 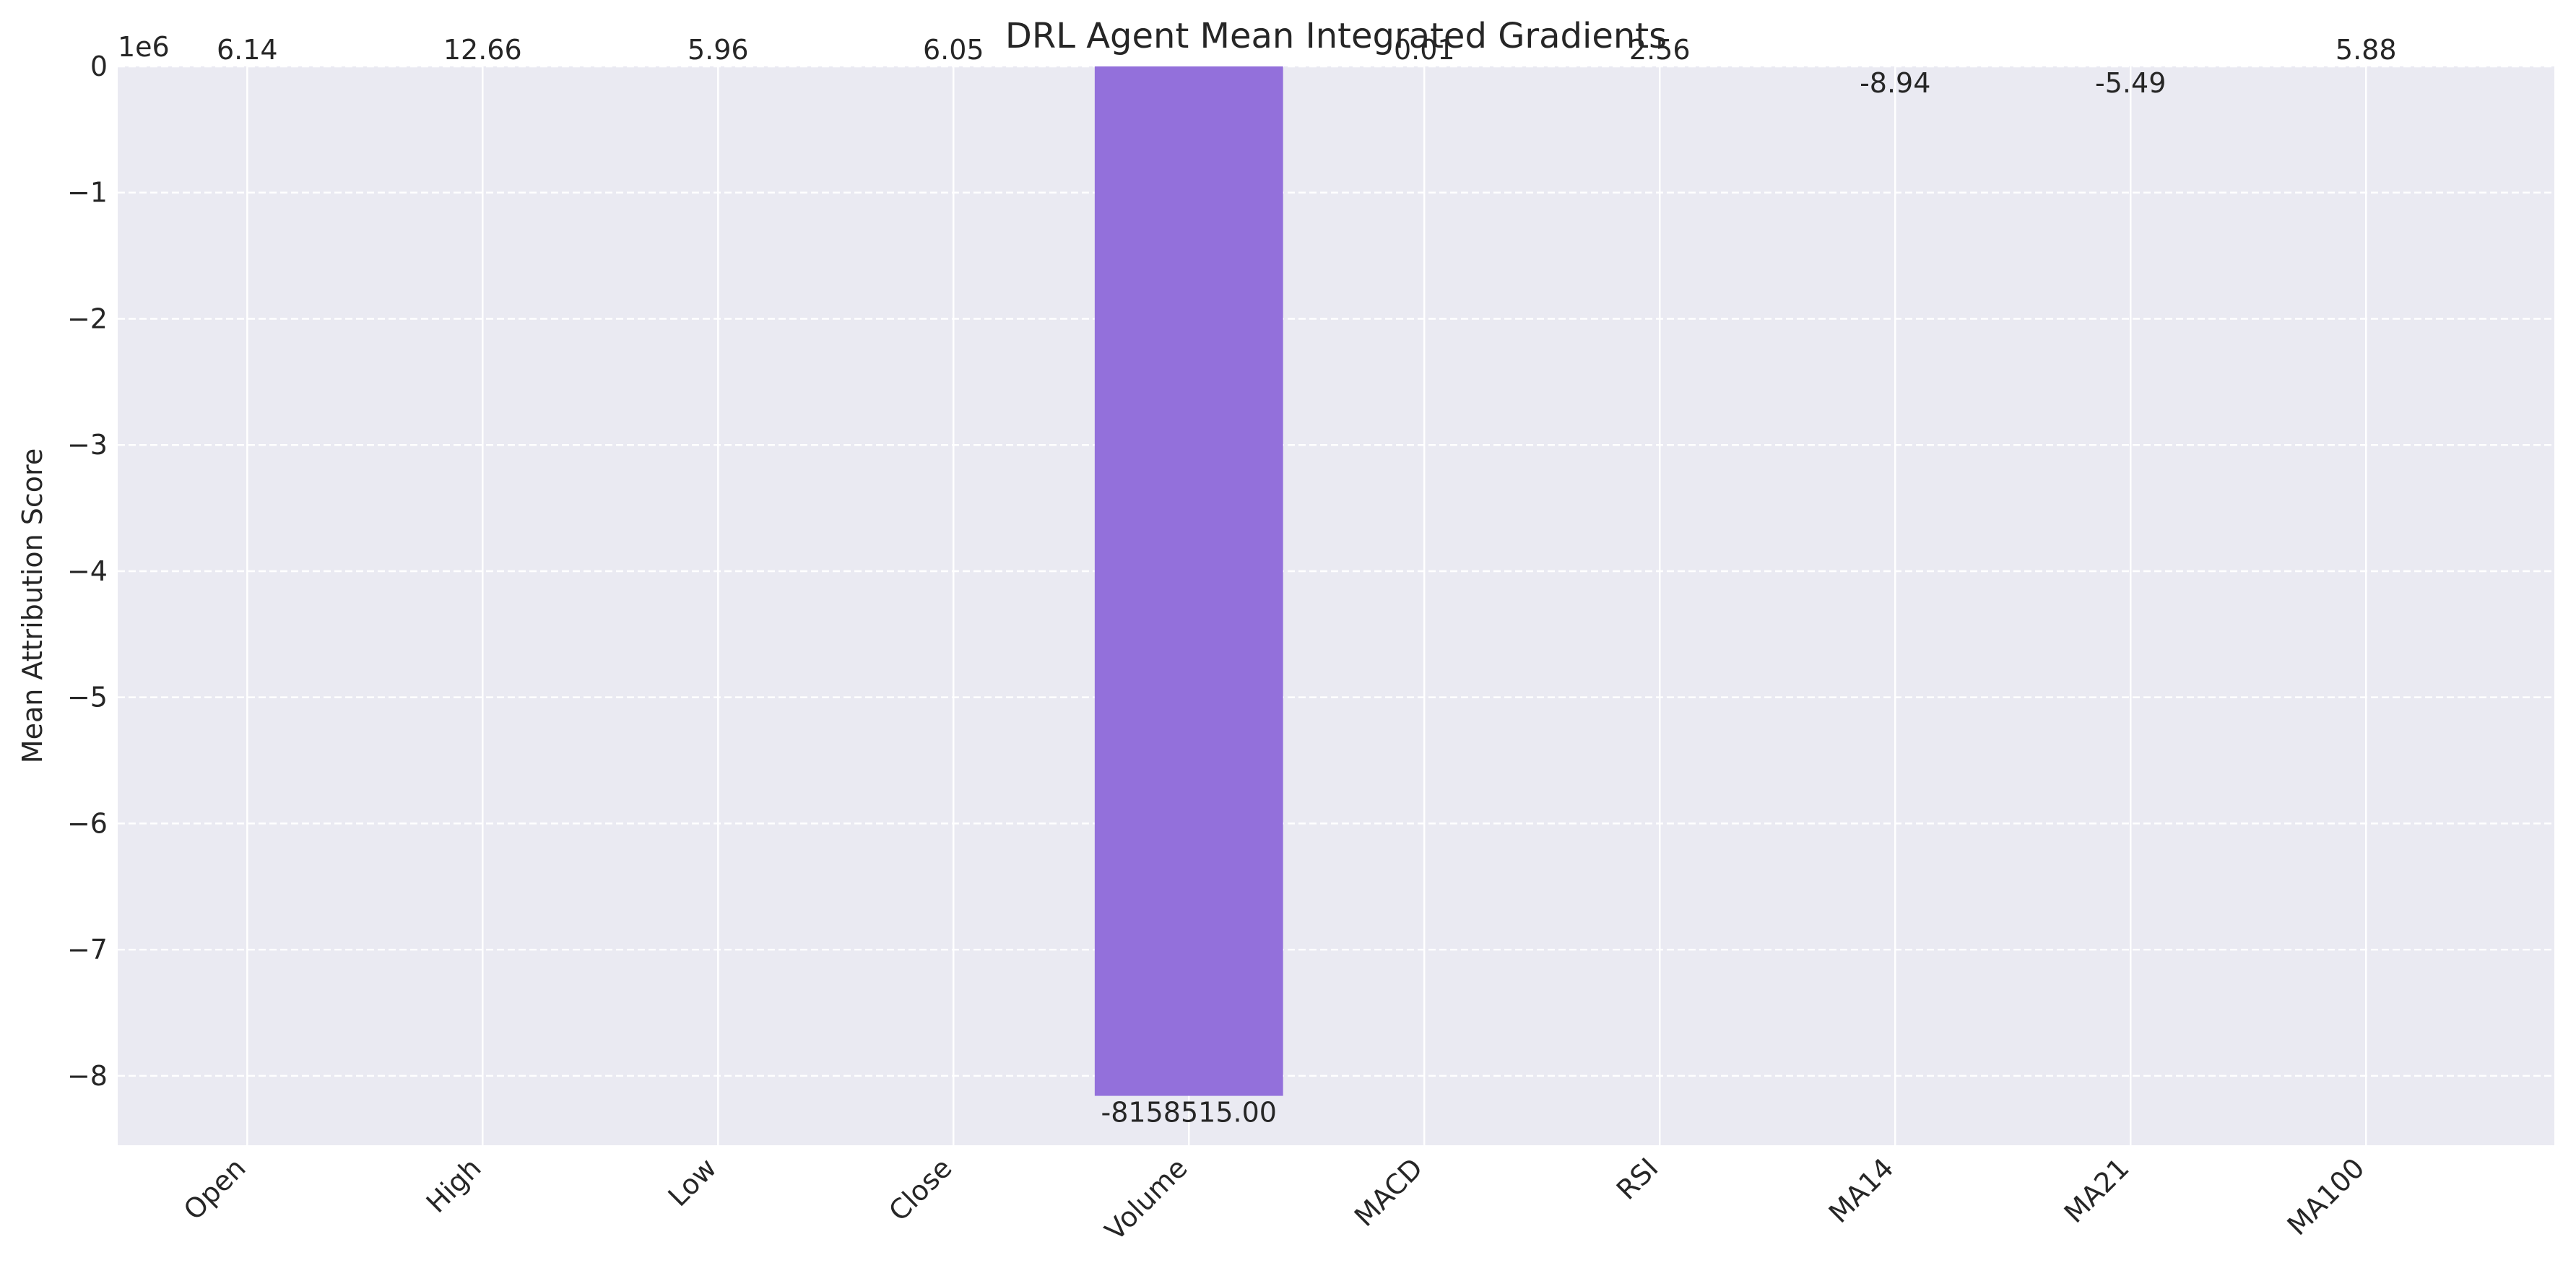 I want to click on x-tick-label: MACD, so click(x=1388, y=1192).